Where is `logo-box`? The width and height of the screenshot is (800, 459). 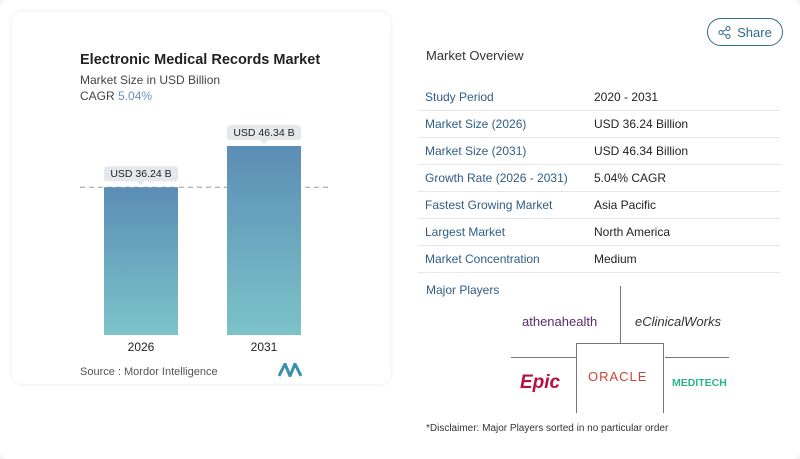 logo-box is located at coordinates (620, 378).